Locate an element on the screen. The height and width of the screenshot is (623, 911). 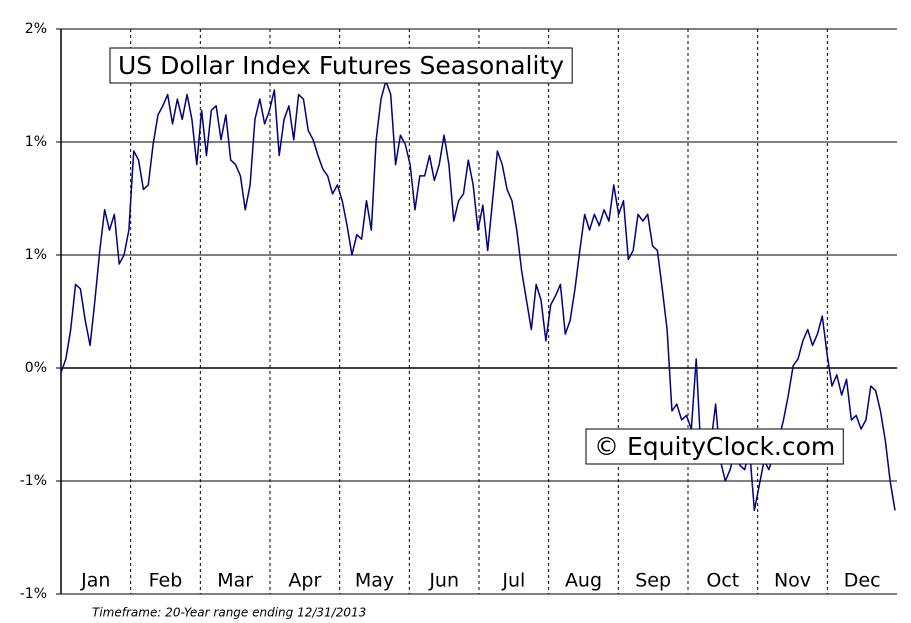
x-tick-label: Jan is located at coordinates (95, 581).